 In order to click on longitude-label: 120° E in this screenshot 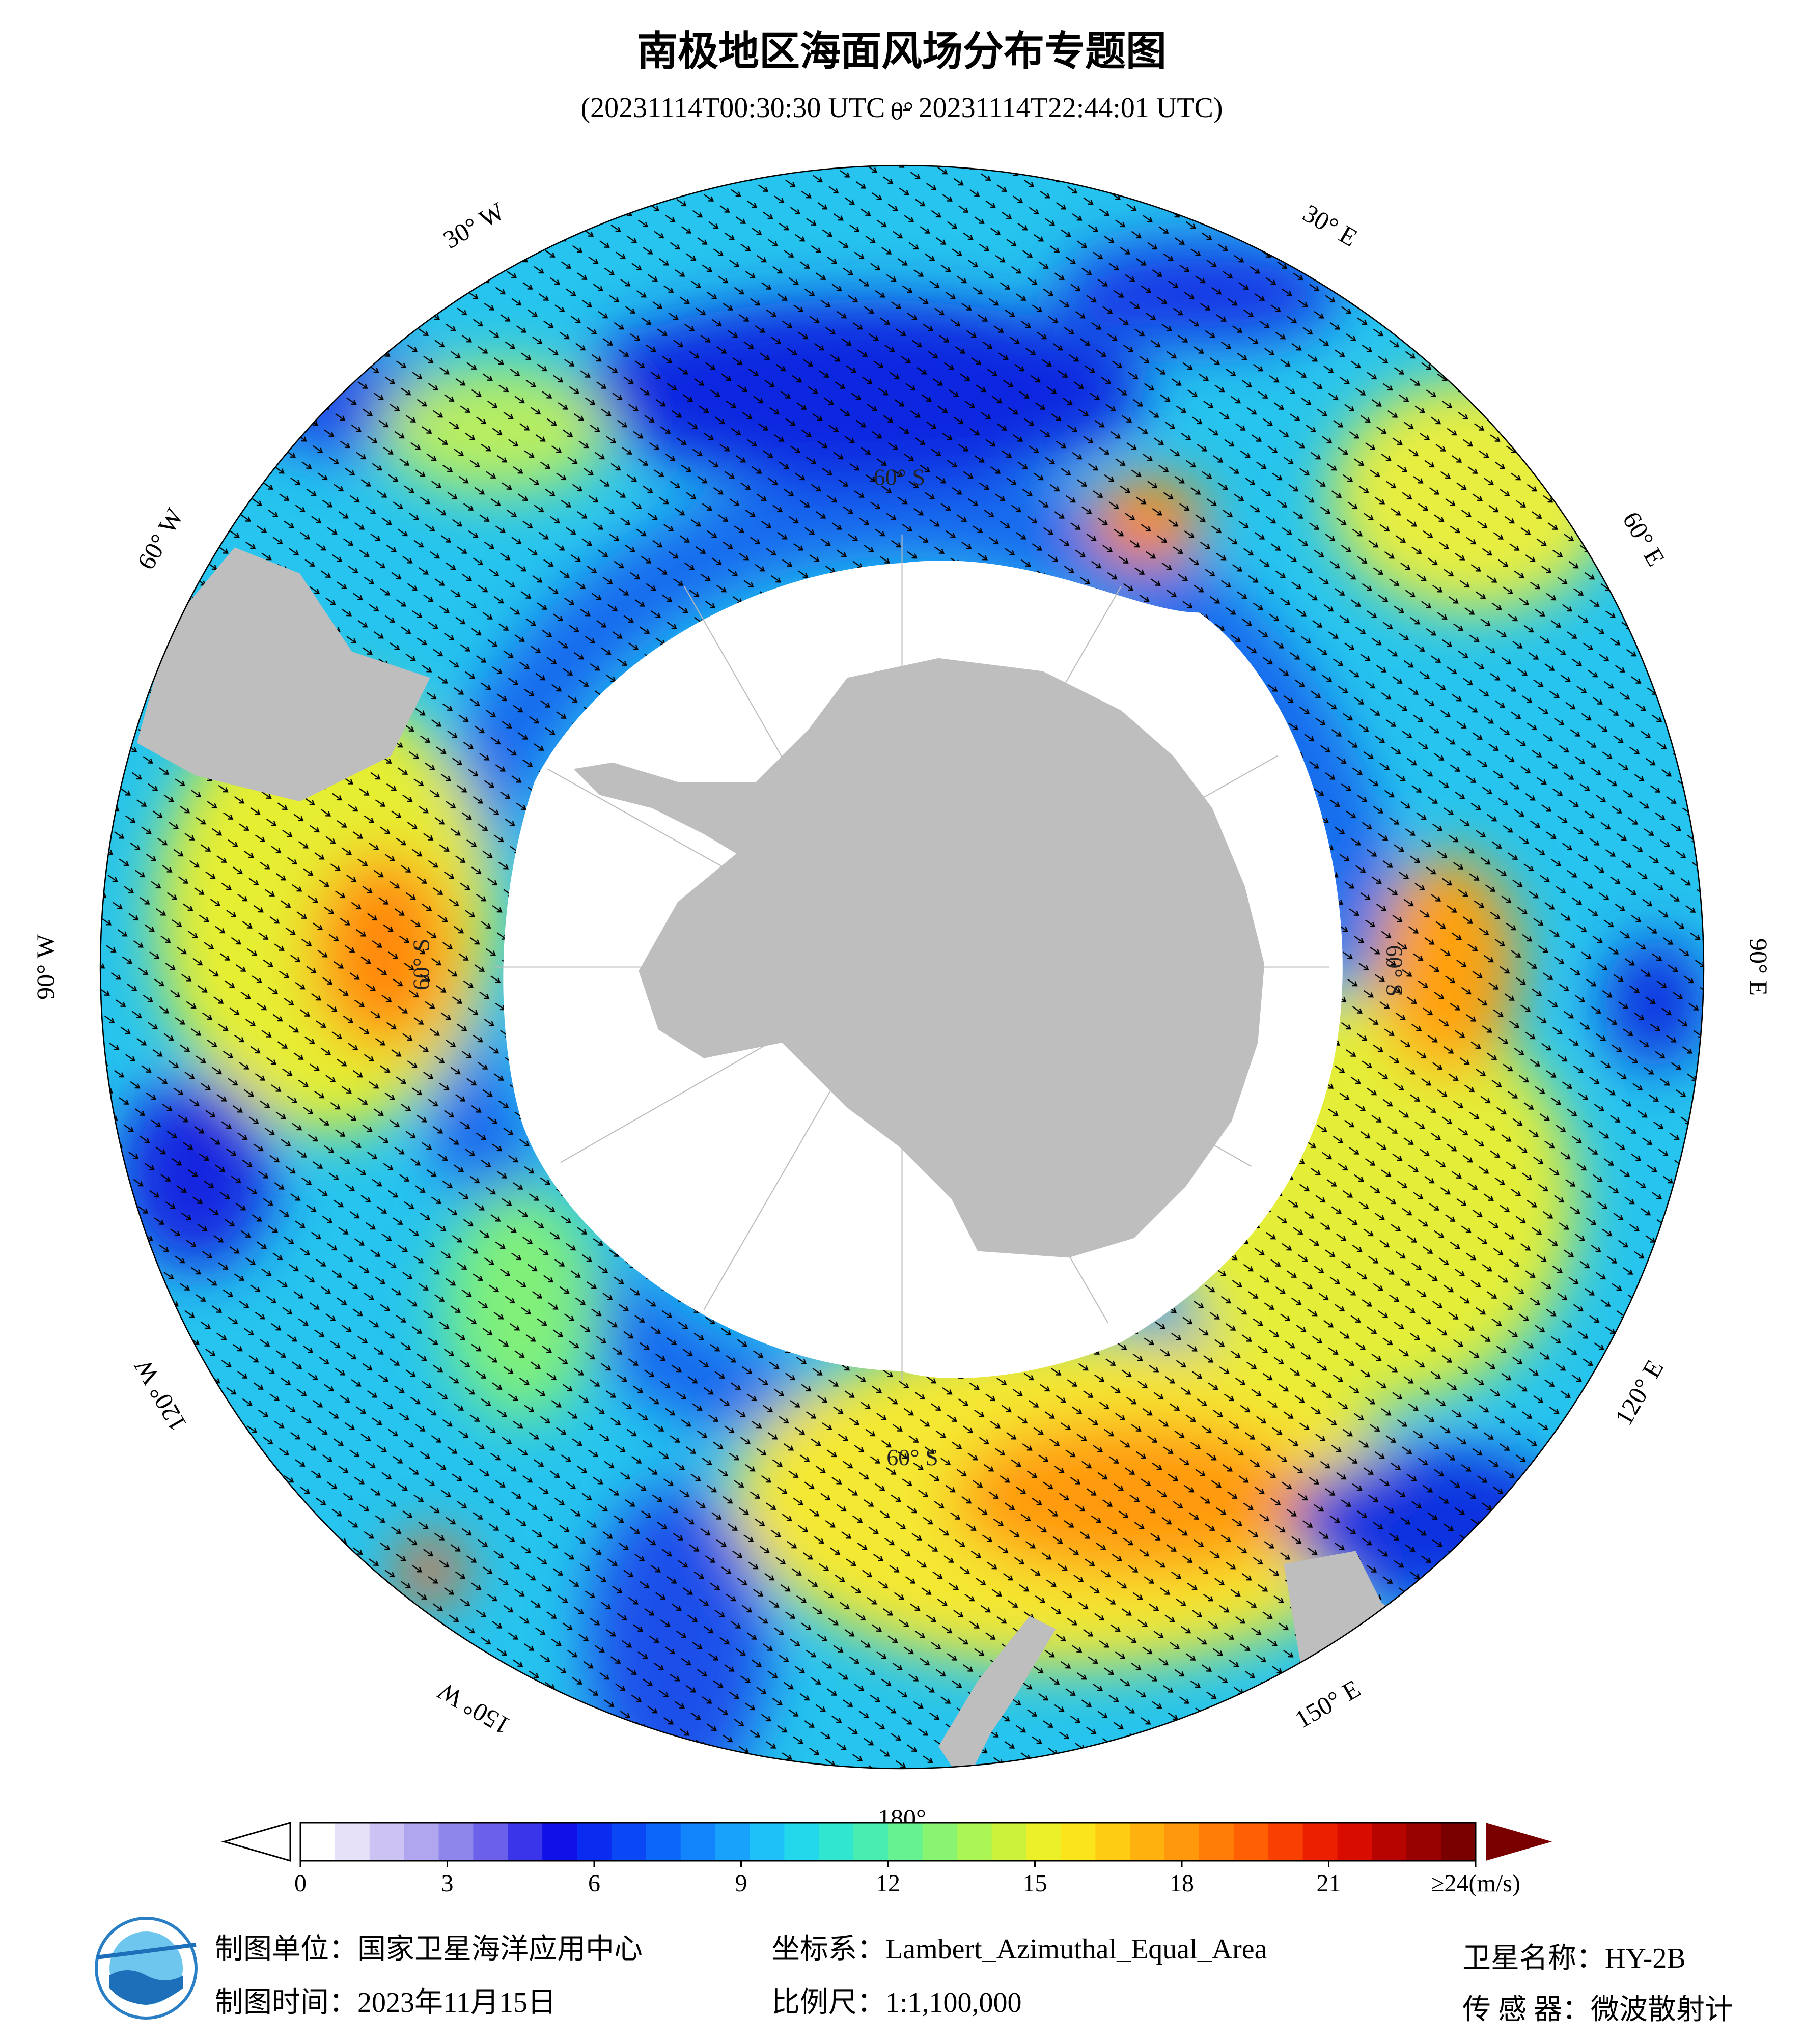, I will do `click(1639, 1392)`.